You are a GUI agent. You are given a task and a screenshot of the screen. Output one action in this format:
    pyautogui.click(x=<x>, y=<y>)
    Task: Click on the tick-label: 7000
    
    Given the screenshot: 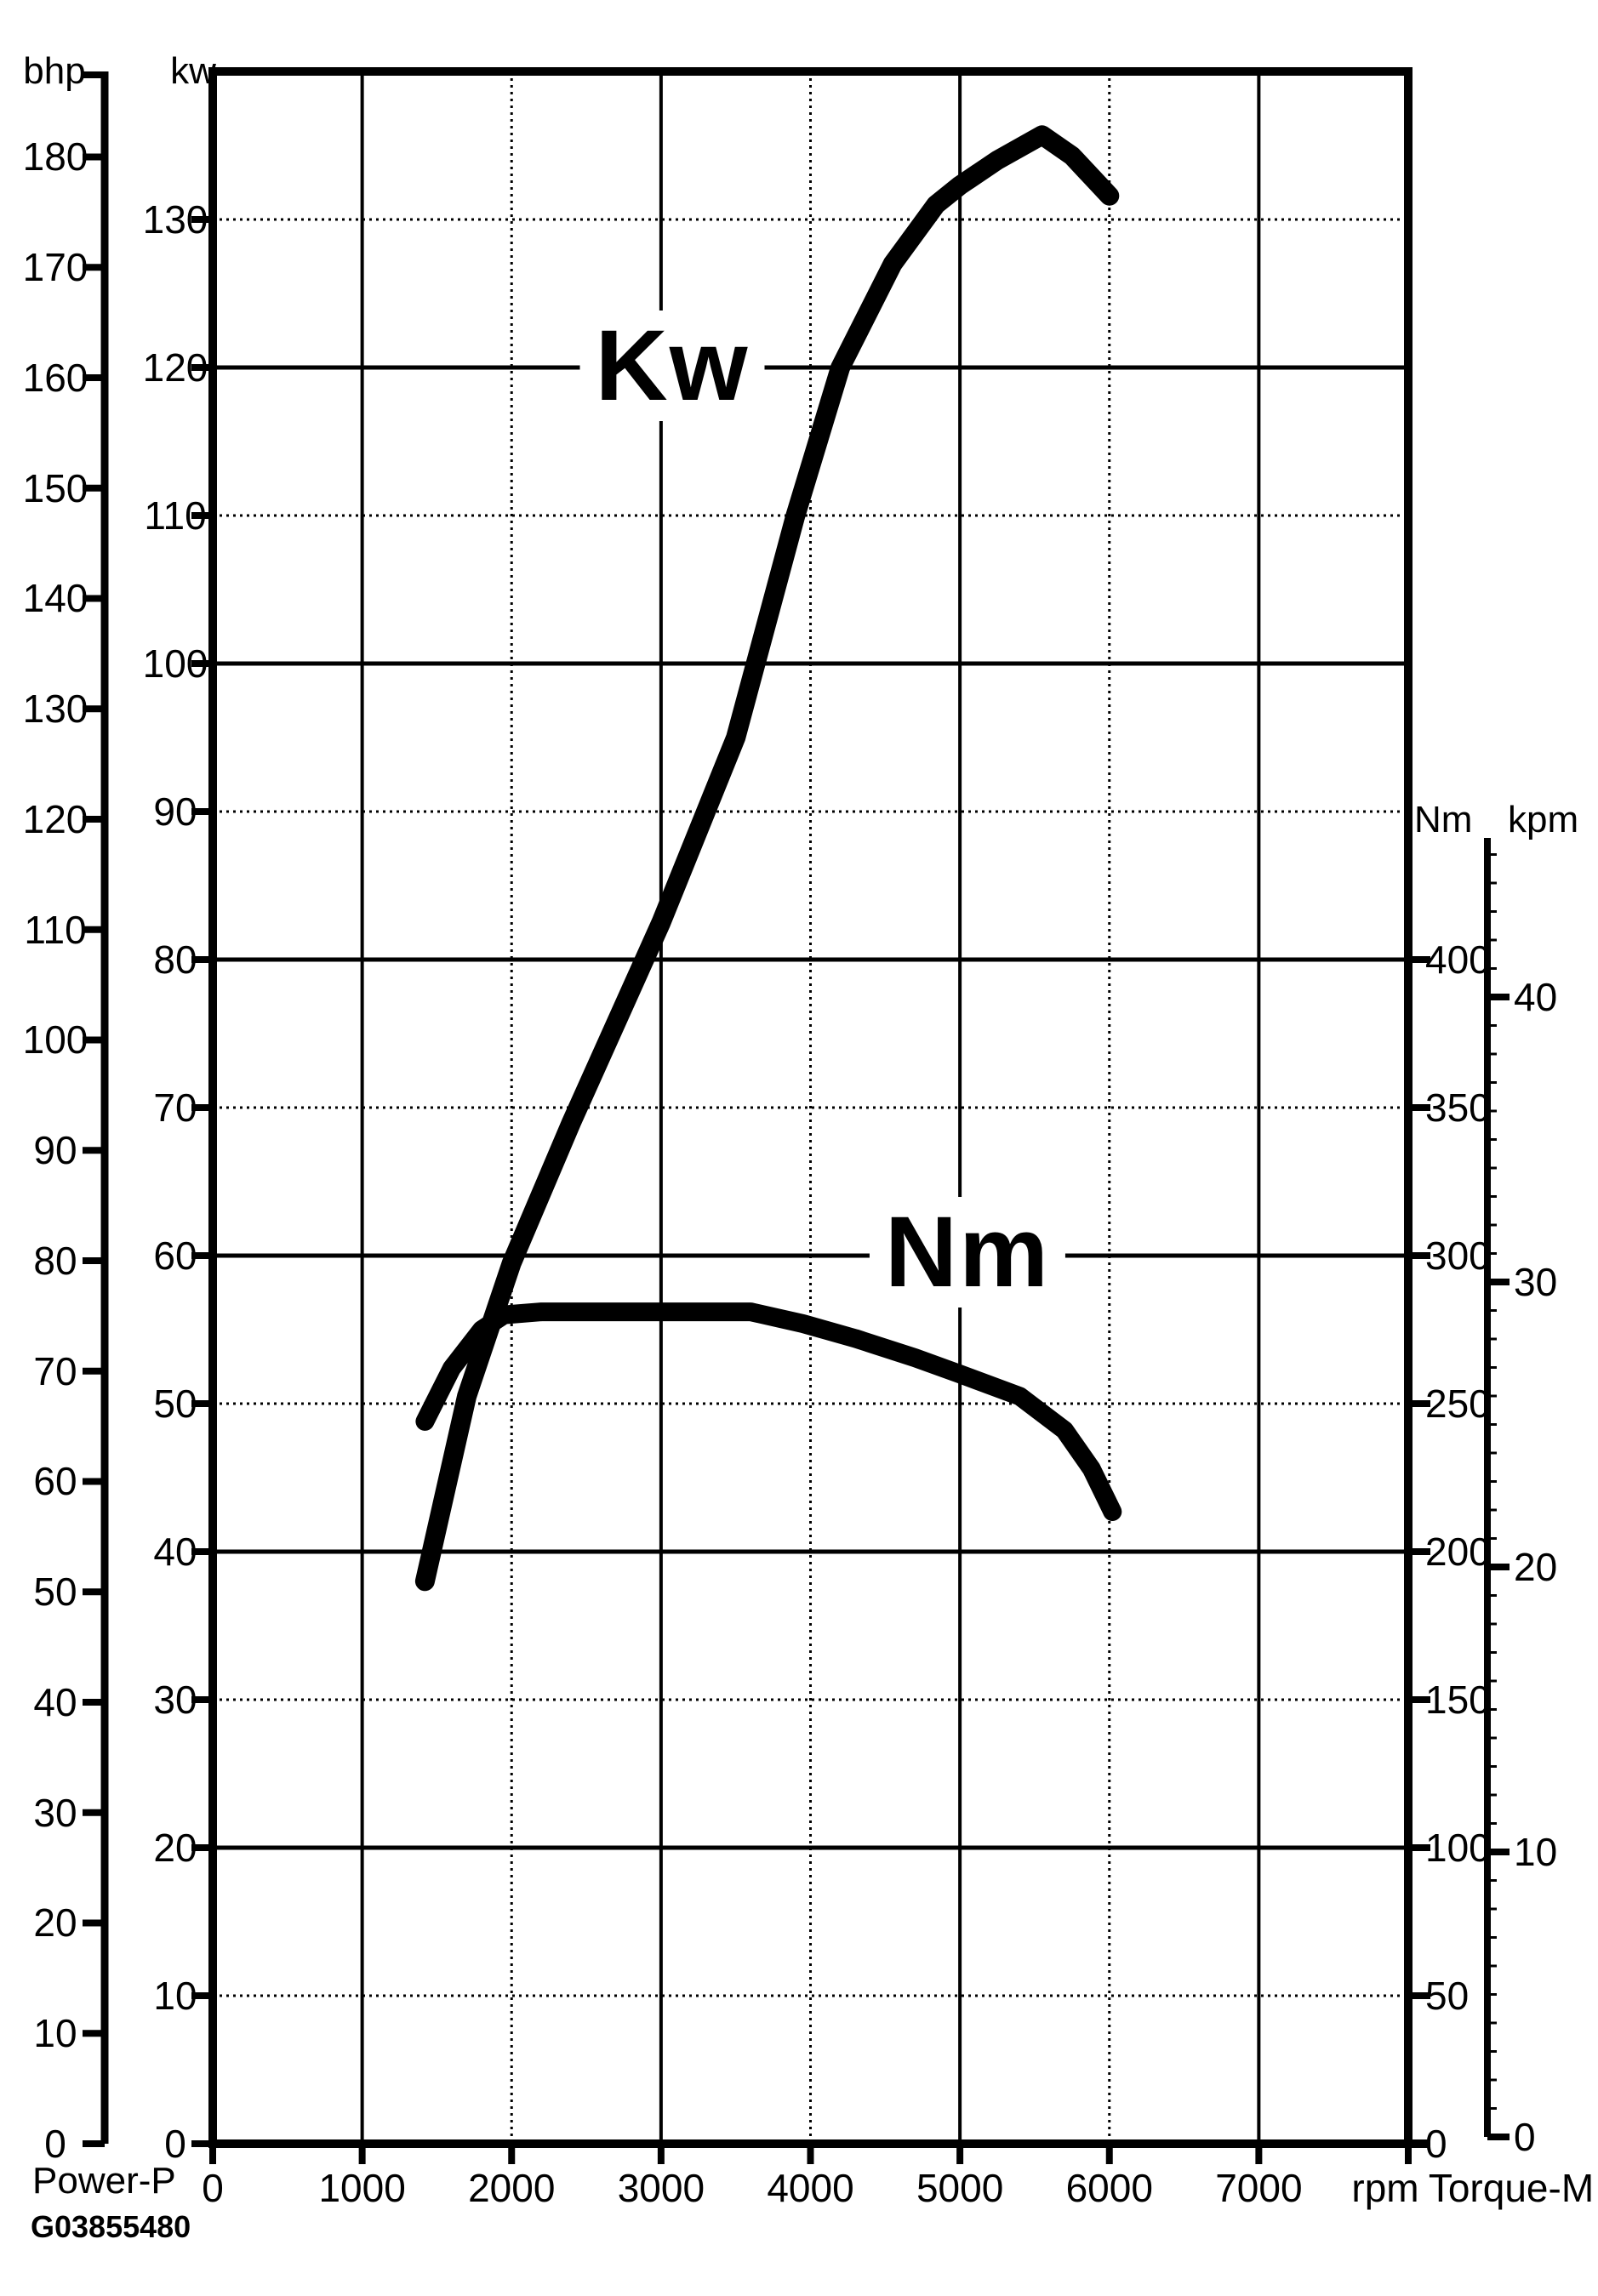 What is the action you would take?
    pyautogui.click(x=1259, y=2188)
    